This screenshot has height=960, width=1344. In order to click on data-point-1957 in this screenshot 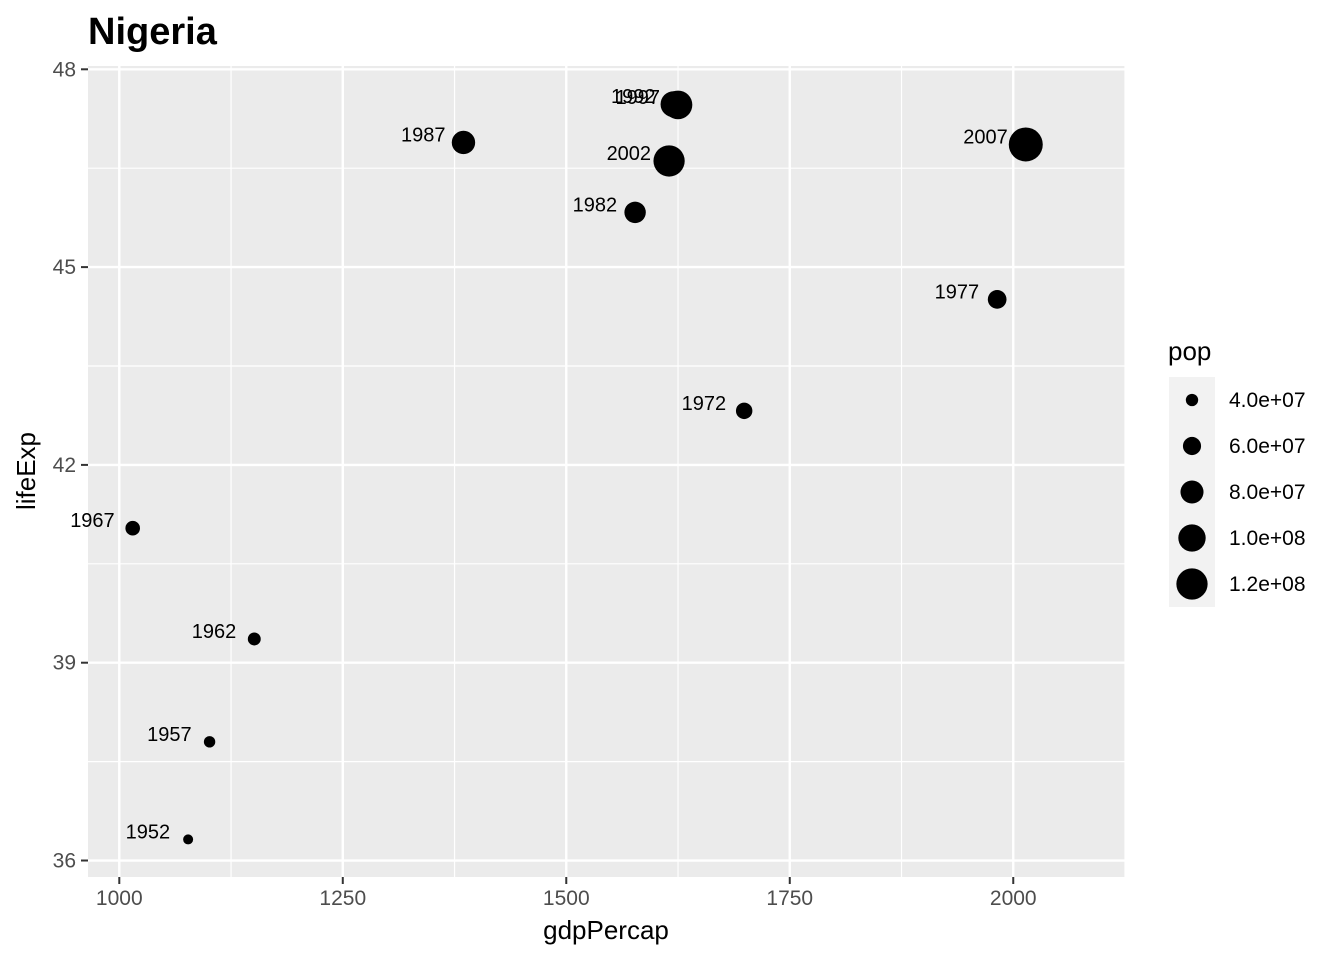, I will do `click(209, 742)`.